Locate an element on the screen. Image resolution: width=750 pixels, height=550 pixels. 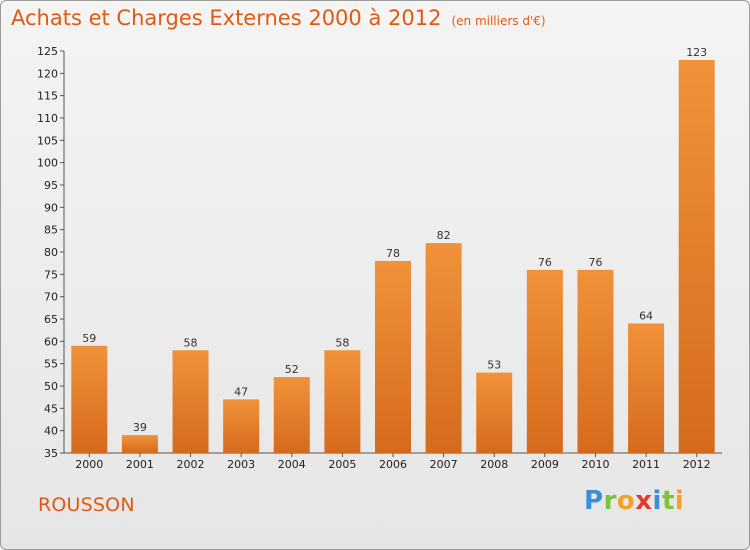
x-tick-label: 2011 is located at coordinates (646, 464).